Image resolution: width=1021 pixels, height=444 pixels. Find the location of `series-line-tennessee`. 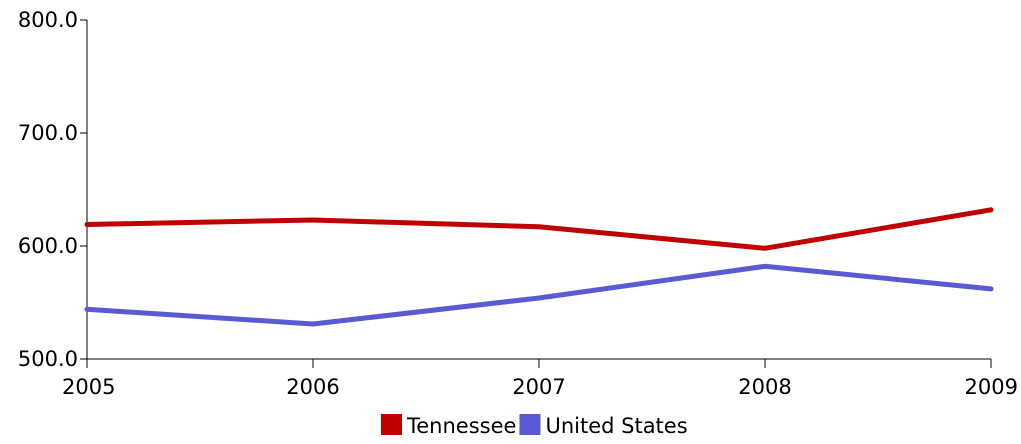

series-line-tennessee is located at coordinates (539, 229).